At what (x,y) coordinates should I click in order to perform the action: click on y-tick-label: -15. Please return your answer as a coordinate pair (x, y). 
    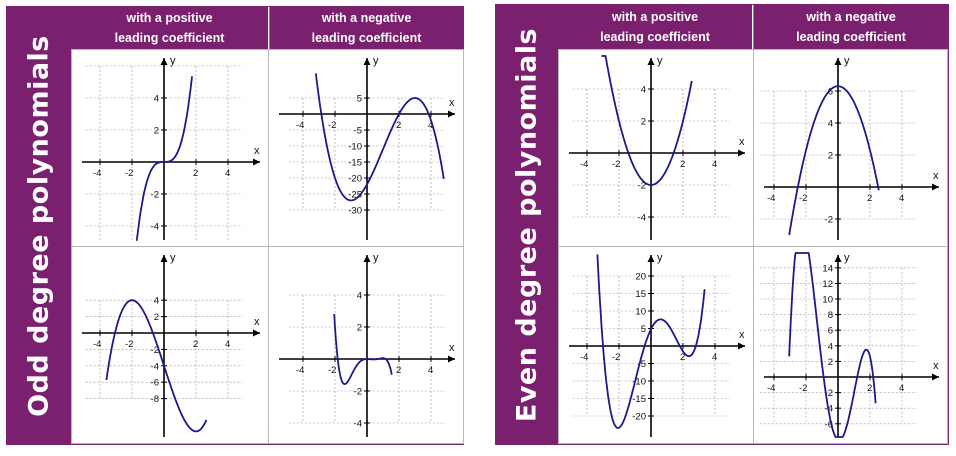
    Looking at the image, I should click on (355, 163).